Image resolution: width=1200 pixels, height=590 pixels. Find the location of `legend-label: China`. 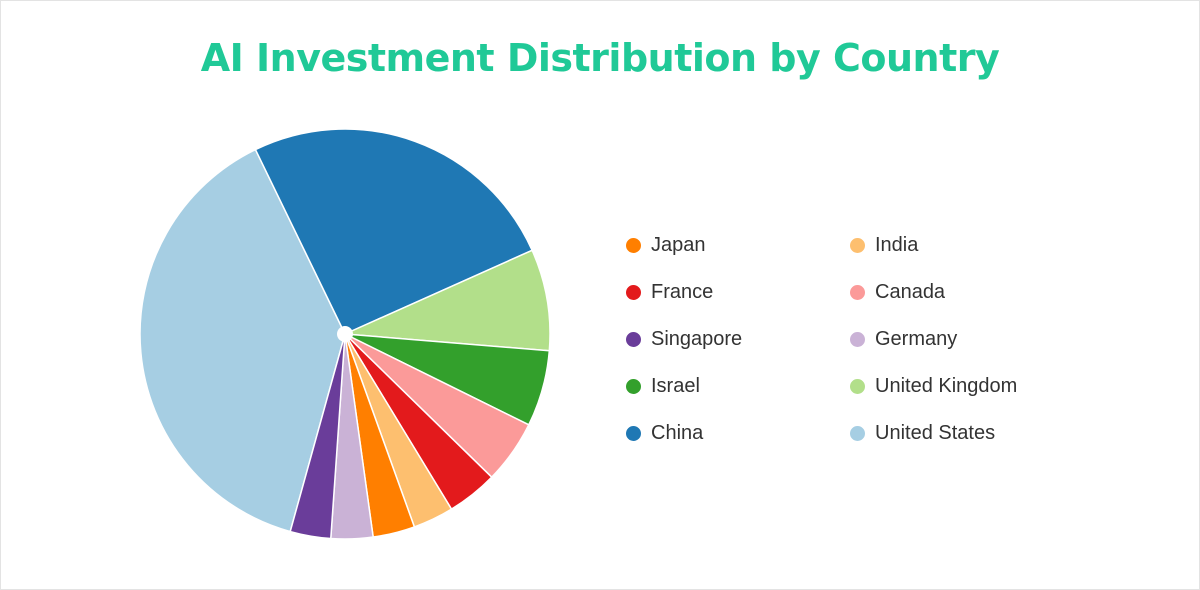

legend-label: China is located at coordinates (677, 432).